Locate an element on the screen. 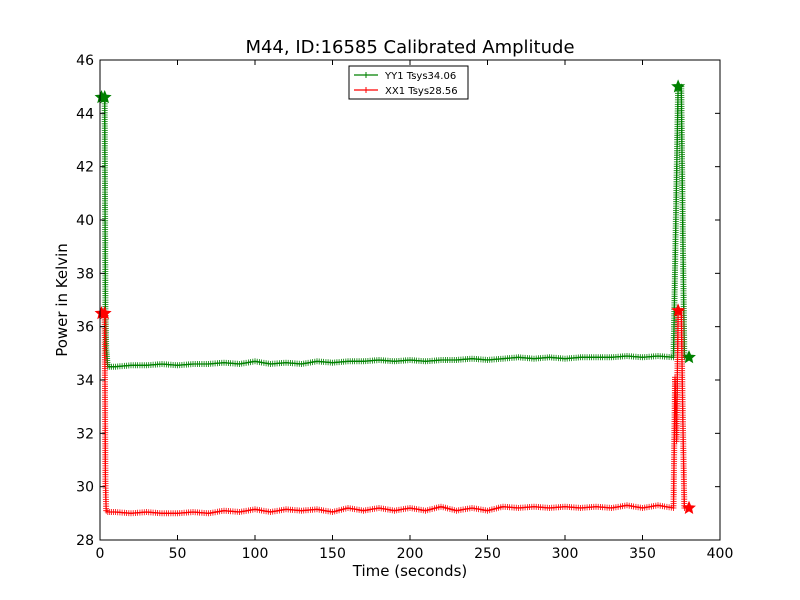 Image resolution: width=800 pixels, height=600 pixels. x-tick-label: 300 is located at coordinates (565, 554).